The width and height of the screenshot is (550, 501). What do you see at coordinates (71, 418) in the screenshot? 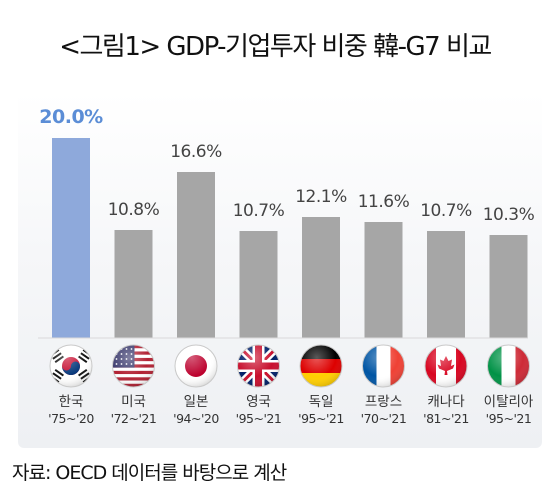
I see `period-label-1: '75~'20` at bounding box center [71, 418].